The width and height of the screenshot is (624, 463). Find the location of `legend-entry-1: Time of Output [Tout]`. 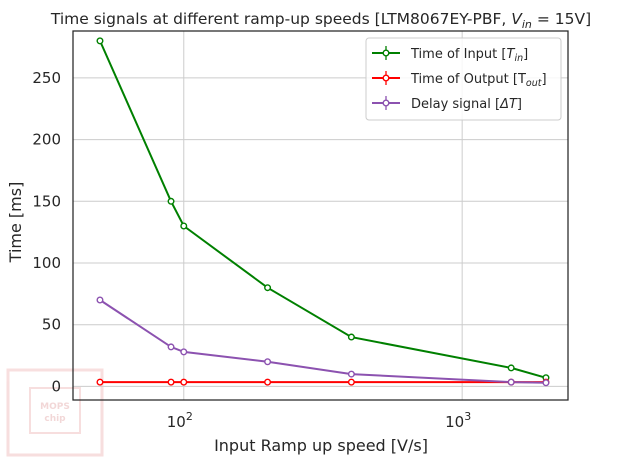

legend-entry-1: Time of Output [Tout] is located at coordinates (478, 80).